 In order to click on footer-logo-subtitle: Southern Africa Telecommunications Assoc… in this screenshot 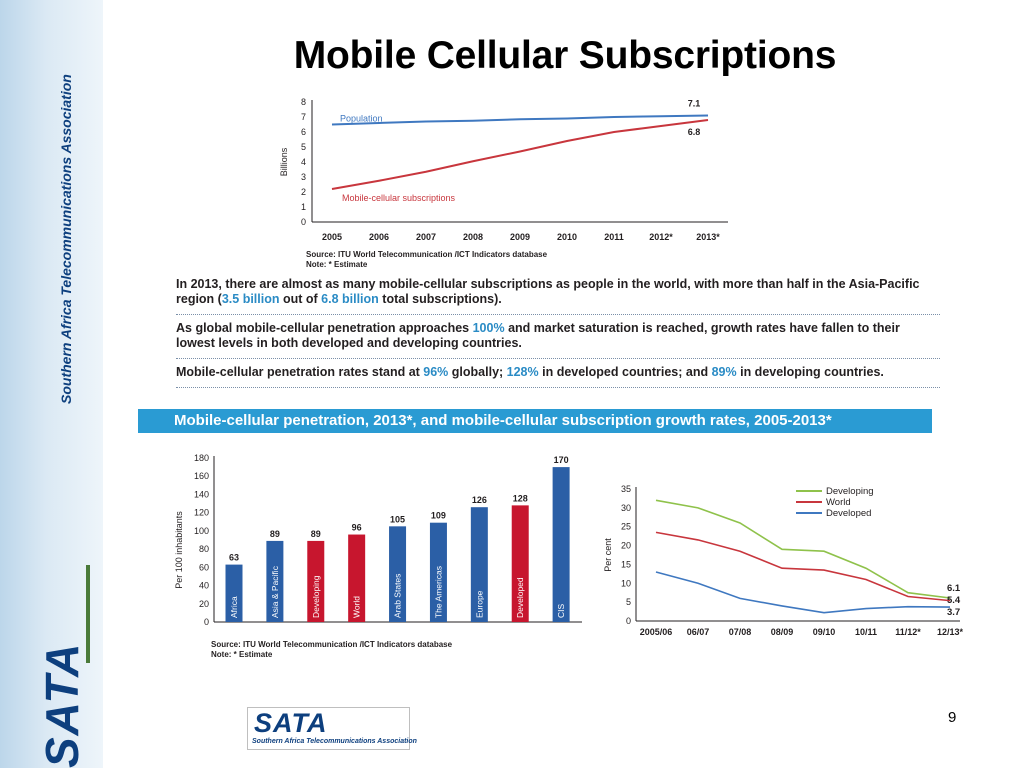, I will do `click(334, 741)`.